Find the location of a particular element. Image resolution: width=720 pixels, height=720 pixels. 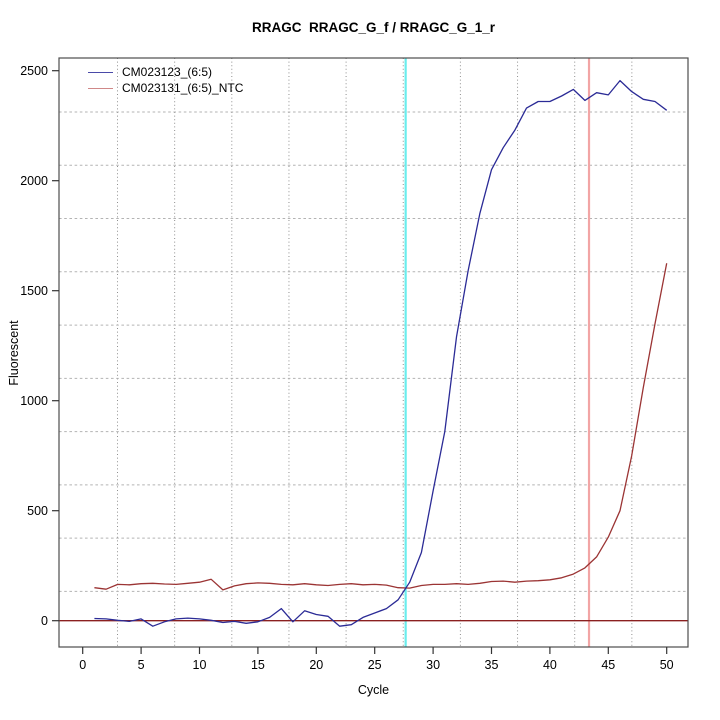

x-tick-label: 5 is located at coordinates (141, 665).